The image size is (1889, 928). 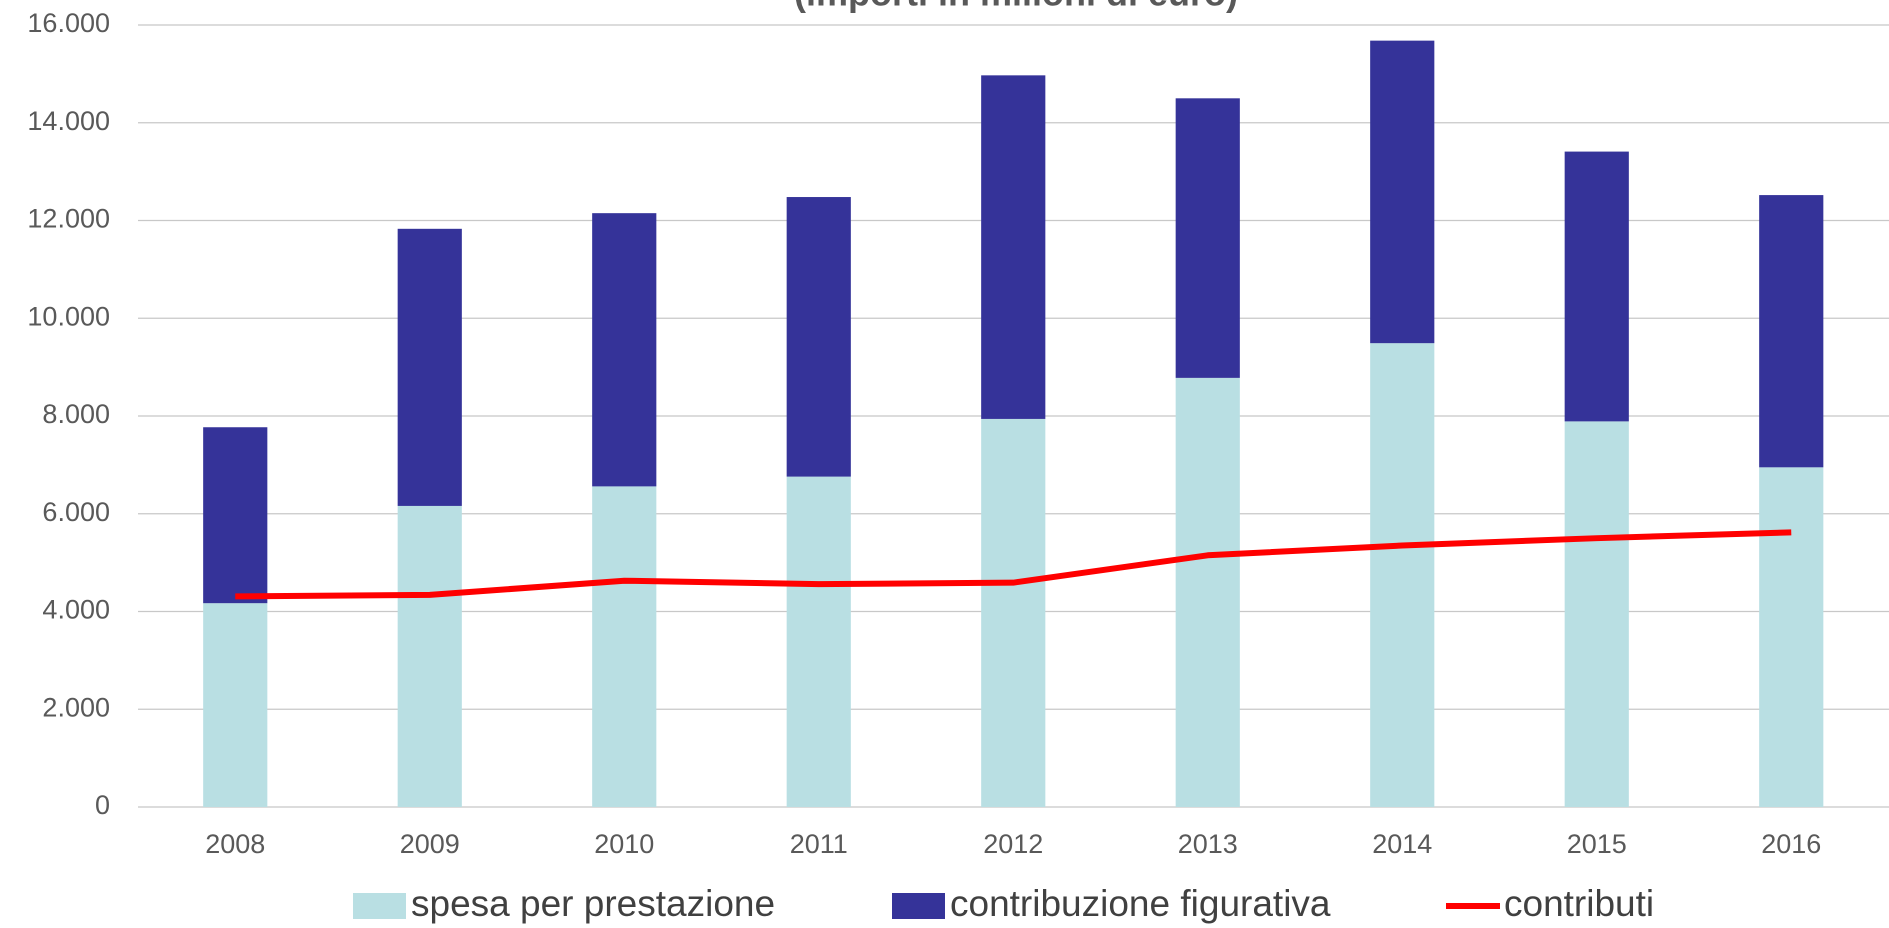 I want to click on legend-label: contribuzione figurativa, so click(x=1140, y=903).